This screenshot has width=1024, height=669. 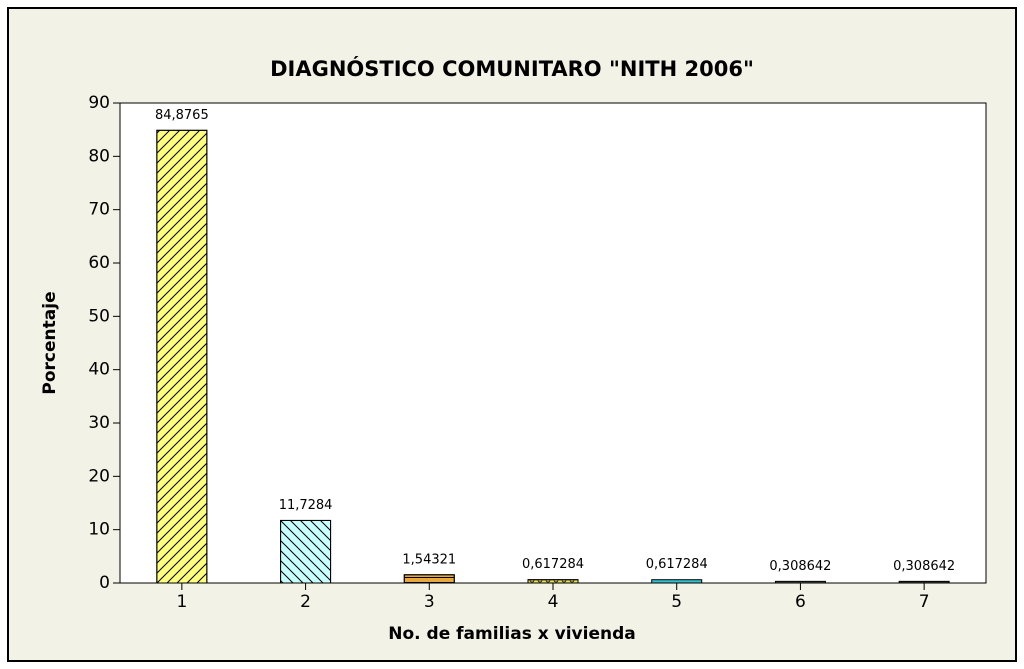 I want to click on y-tick-label: 0, so click(x=104, y=583).